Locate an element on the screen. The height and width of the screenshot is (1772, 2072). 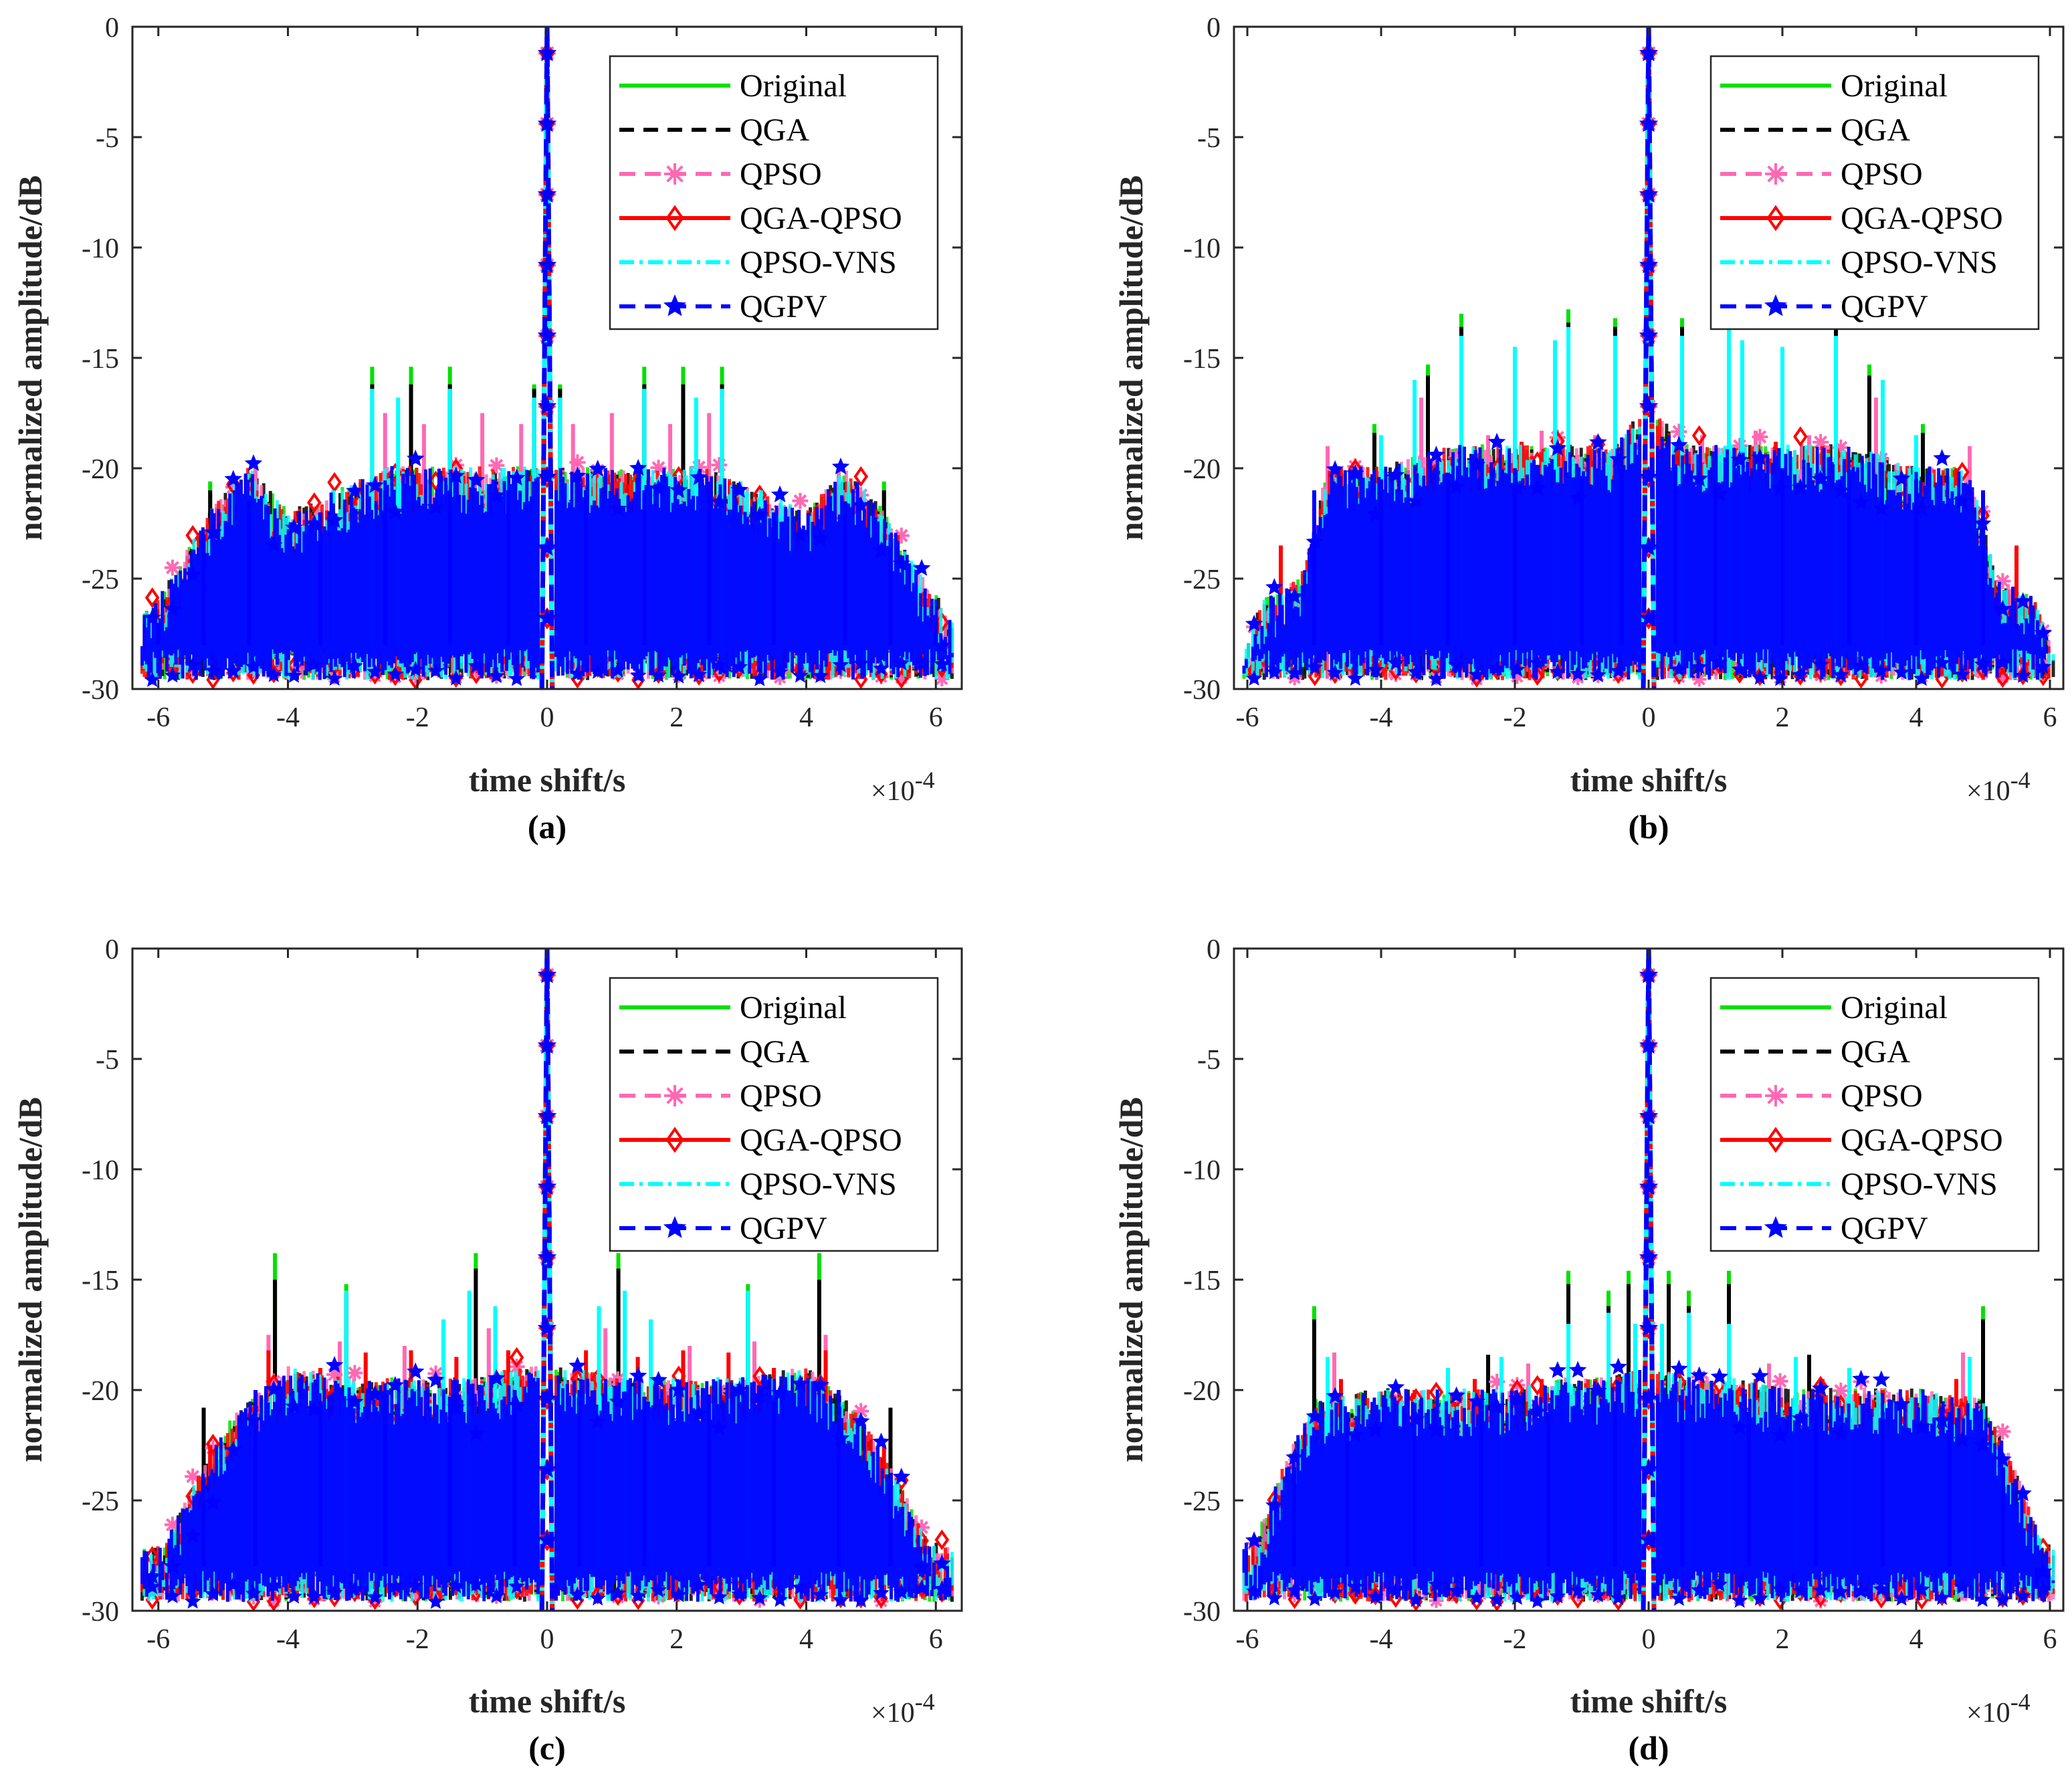
legend-item: QGPV is located at coordinates (1824, 306).